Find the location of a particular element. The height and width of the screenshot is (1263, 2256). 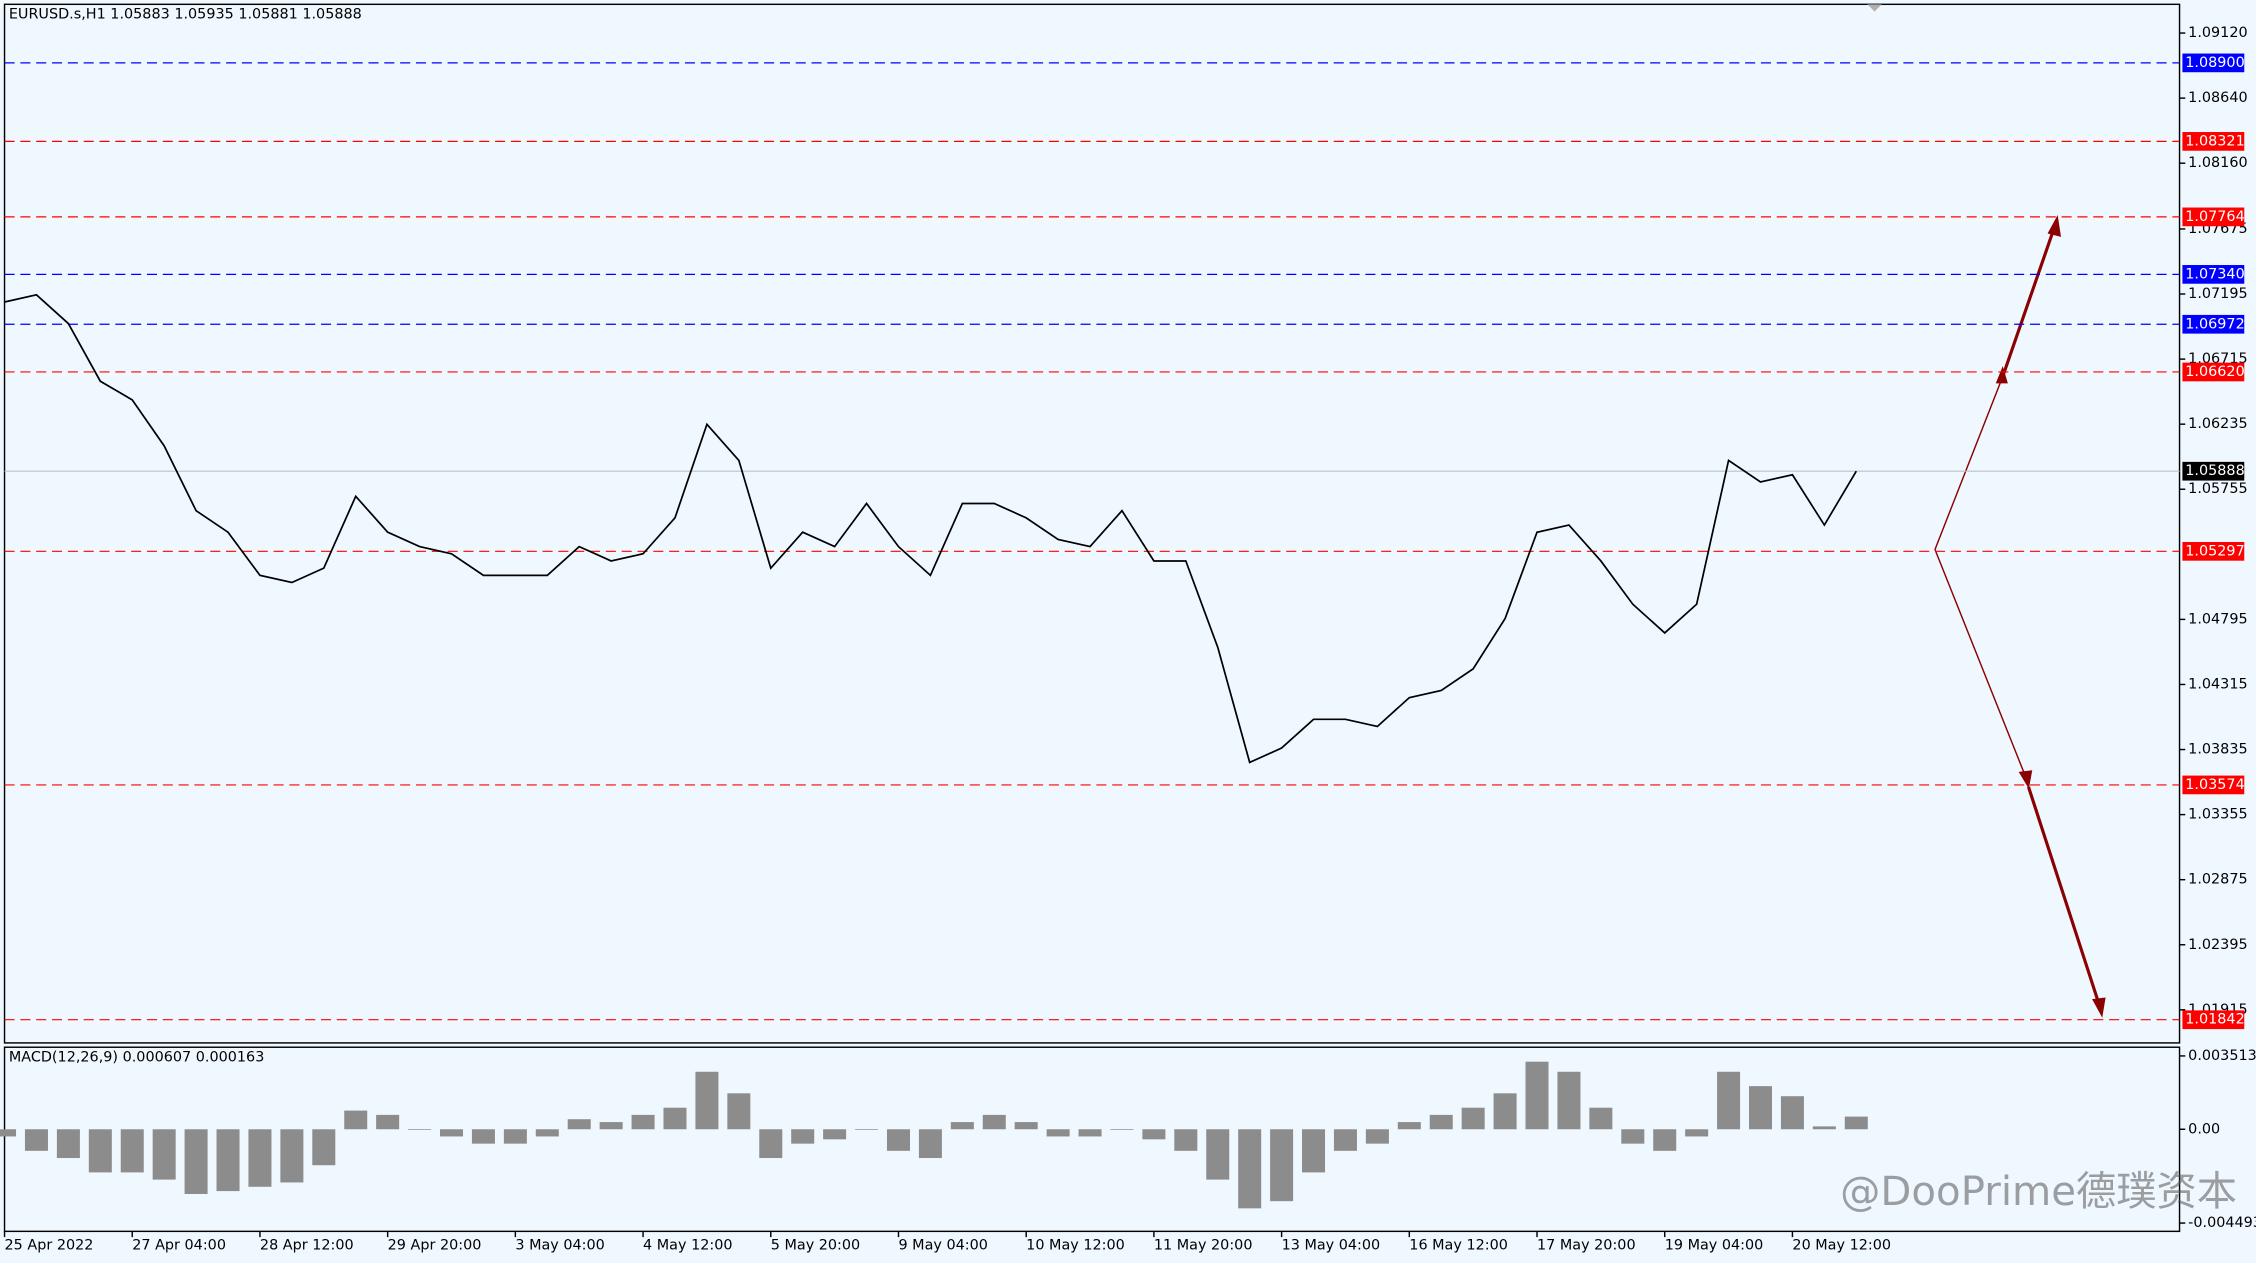

x-tick-label: 25 Apr 2022 is located at coordinates (49, 1246).